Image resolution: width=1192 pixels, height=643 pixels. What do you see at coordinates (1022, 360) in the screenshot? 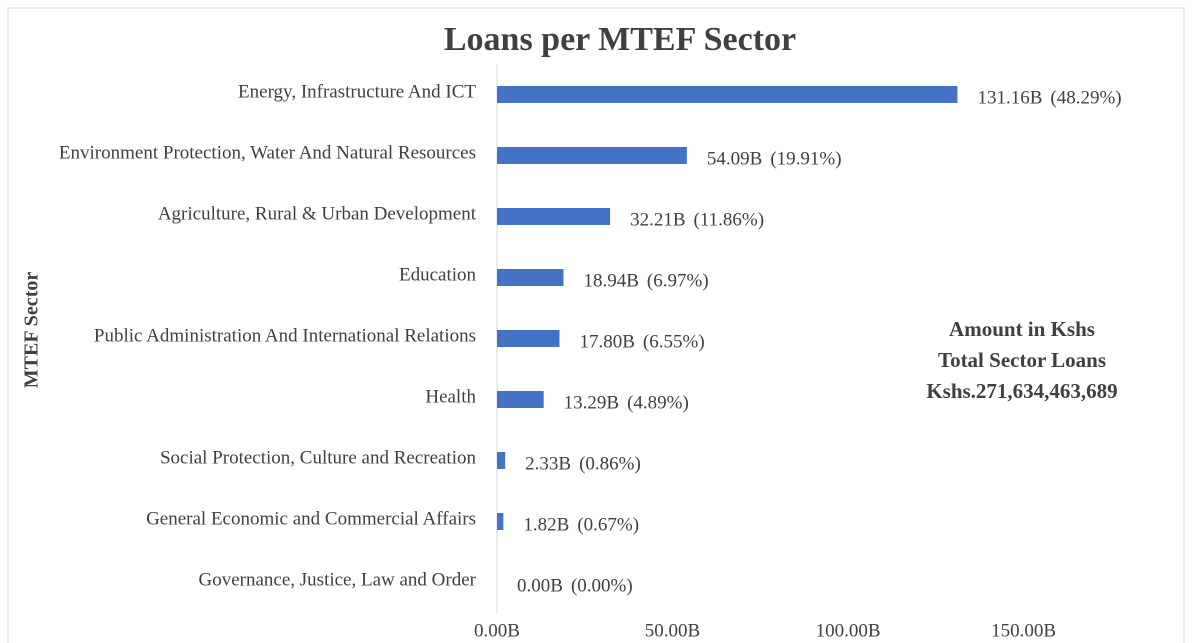
I see `annotation: Total Sector Loans` at bounding box center [1022, 360].